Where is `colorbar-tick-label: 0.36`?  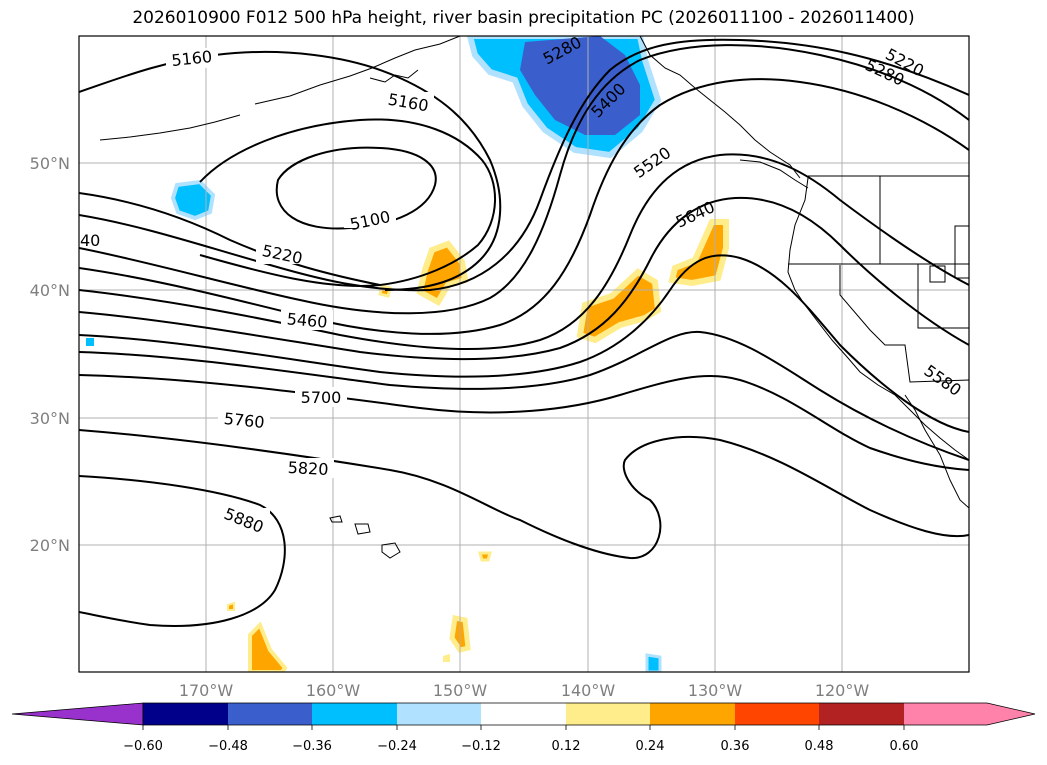 colorbar-tick-label: 0.36 is located at coordinates (735, 746).